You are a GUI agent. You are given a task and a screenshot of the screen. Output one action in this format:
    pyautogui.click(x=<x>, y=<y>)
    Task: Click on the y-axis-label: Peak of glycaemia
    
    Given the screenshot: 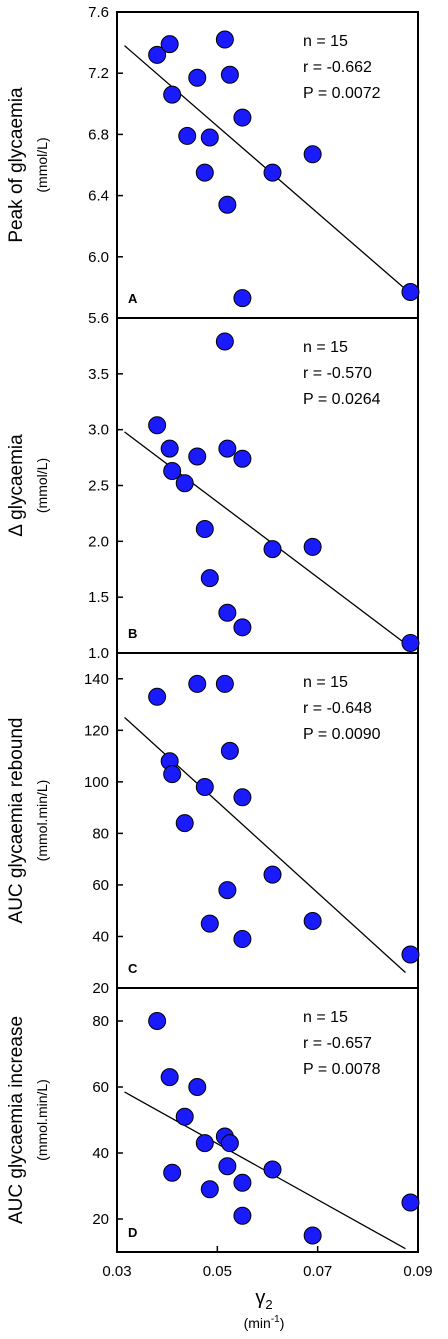 What is the action you would take?
    pyautogui.click(x=16, y=165)
    